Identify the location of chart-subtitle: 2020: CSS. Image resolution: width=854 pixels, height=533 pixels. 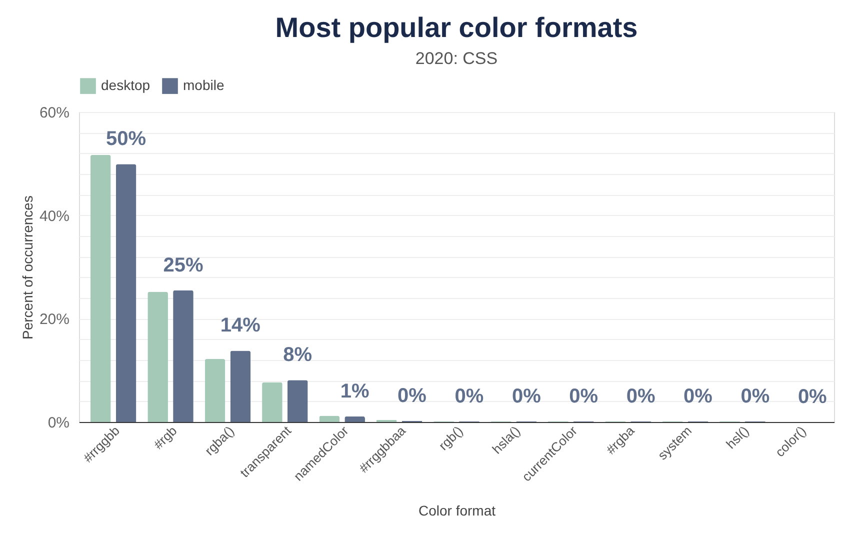
(456, 58).